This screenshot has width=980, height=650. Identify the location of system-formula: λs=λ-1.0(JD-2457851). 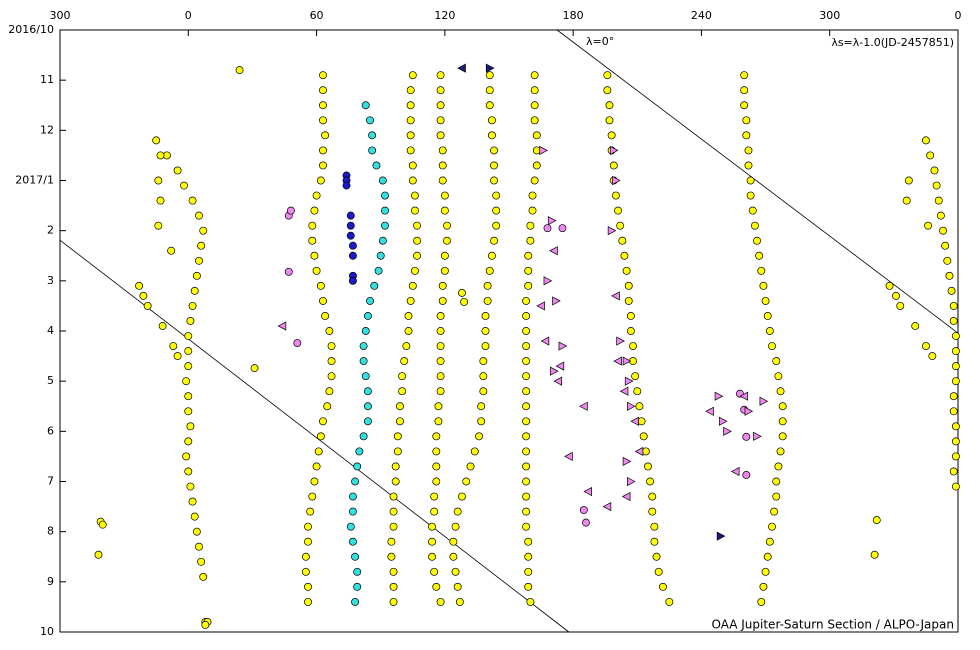
(892, 42).